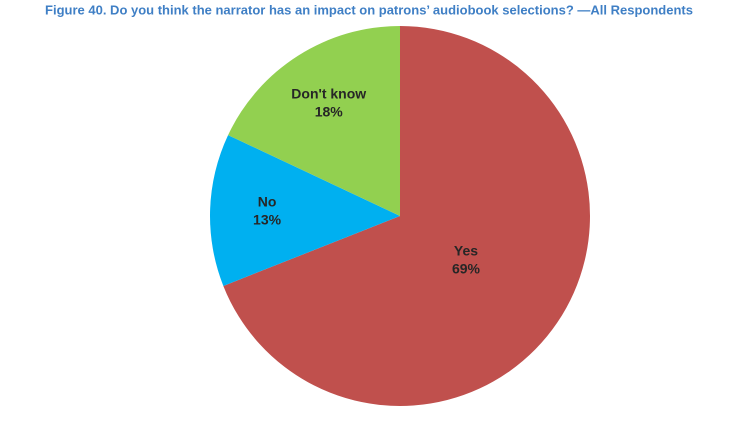  Describe the element at coordinates (328, 93) in the screenshot. I see `slice-label: Don't know` at that location.